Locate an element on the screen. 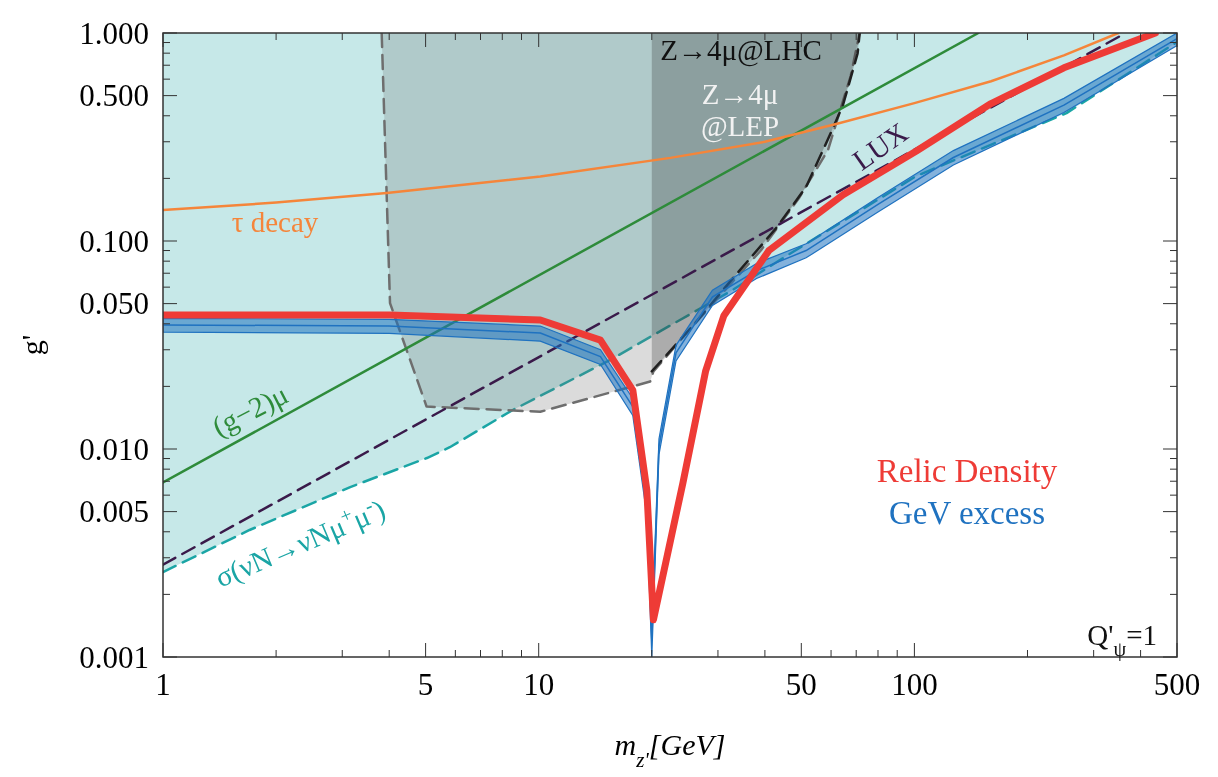  y-tick-label: 0.005 is located at coordinates (114, 512).